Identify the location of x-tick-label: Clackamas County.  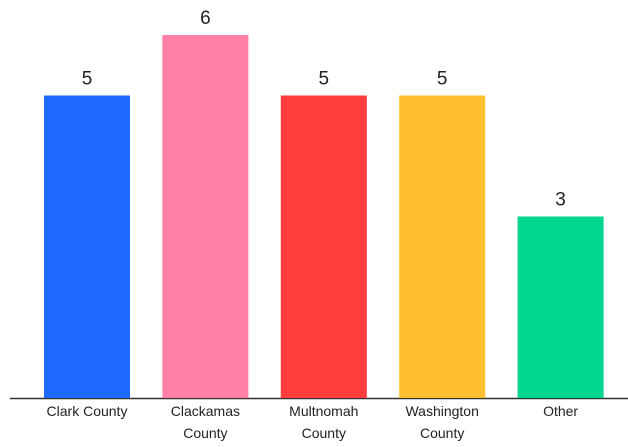
(205, 422).